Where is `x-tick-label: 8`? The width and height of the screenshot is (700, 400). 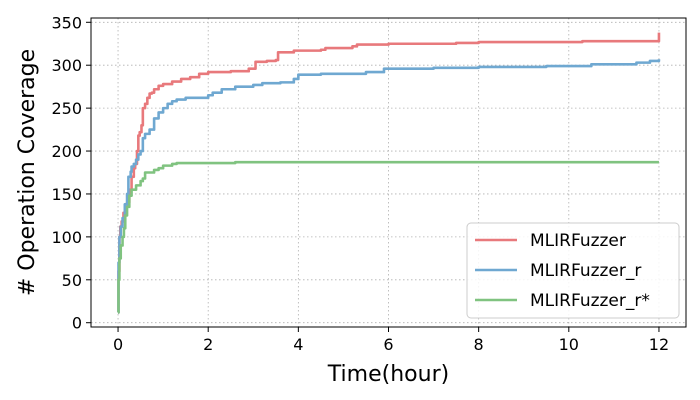 x-tick-label: 8 is located at coordinates (479, 344).